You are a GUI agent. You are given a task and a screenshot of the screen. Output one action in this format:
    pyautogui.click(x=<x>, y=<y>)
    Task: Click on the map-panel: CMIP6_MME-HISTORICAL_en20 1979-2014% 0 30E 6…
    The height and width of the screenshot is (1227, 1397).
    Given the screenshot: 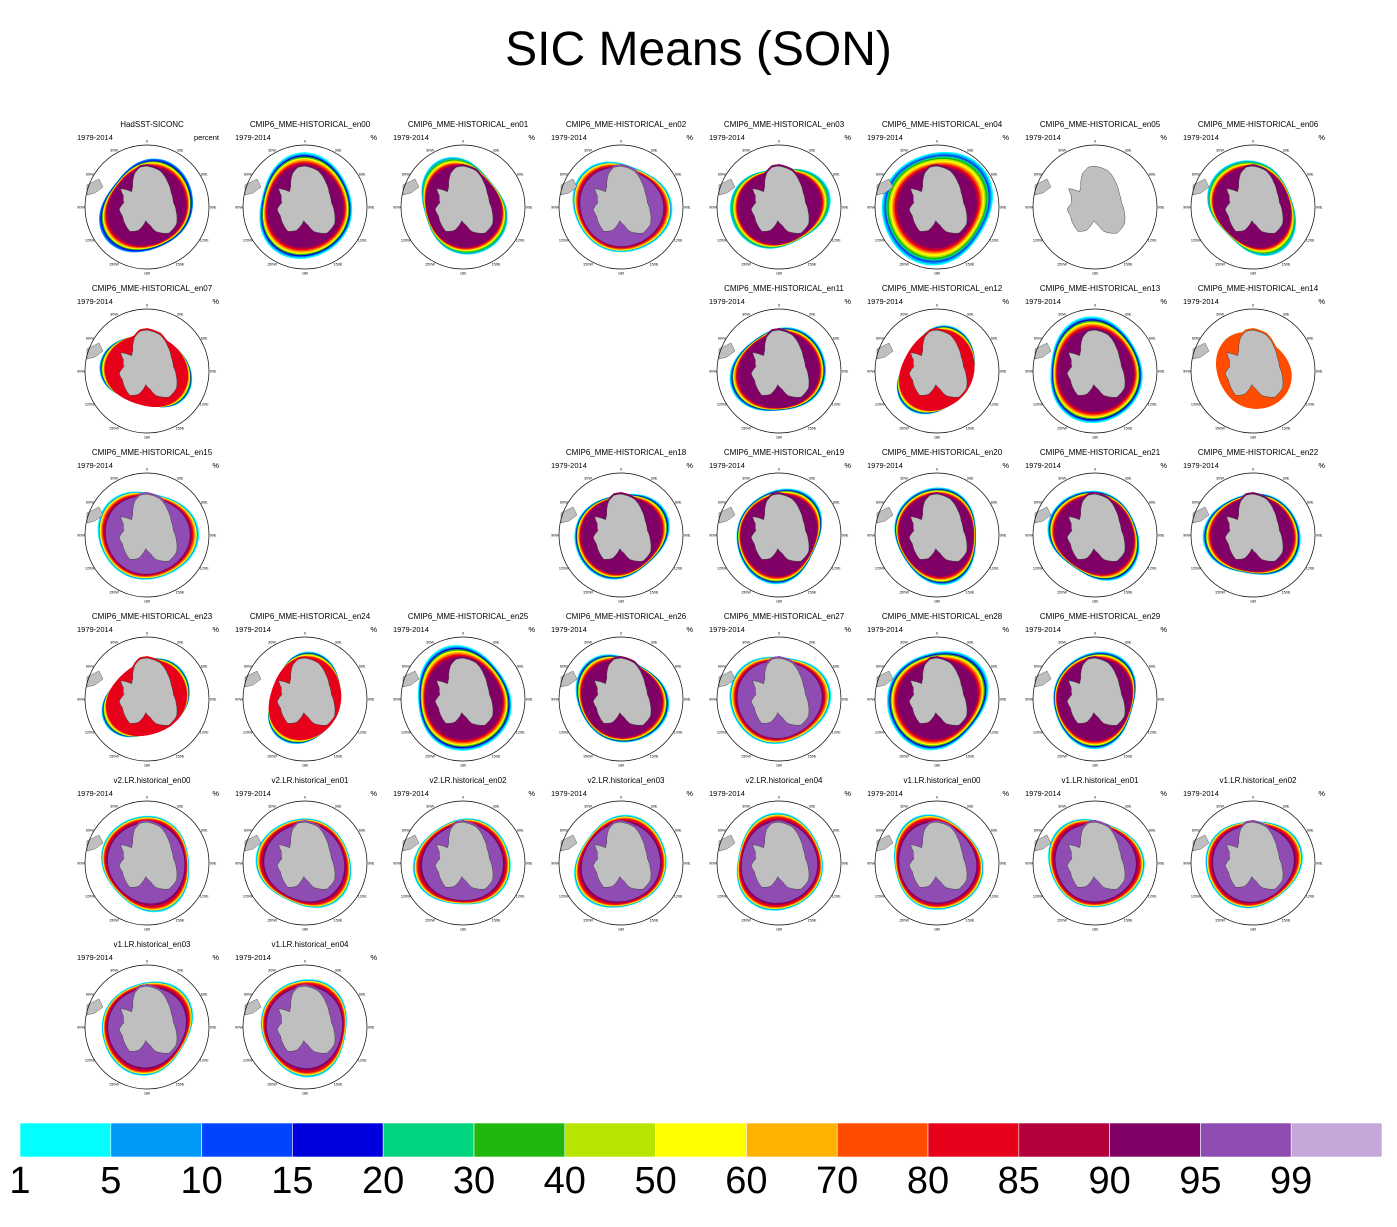 What is the action you would take?
    pyautogui.click(x=942, y=528)
    